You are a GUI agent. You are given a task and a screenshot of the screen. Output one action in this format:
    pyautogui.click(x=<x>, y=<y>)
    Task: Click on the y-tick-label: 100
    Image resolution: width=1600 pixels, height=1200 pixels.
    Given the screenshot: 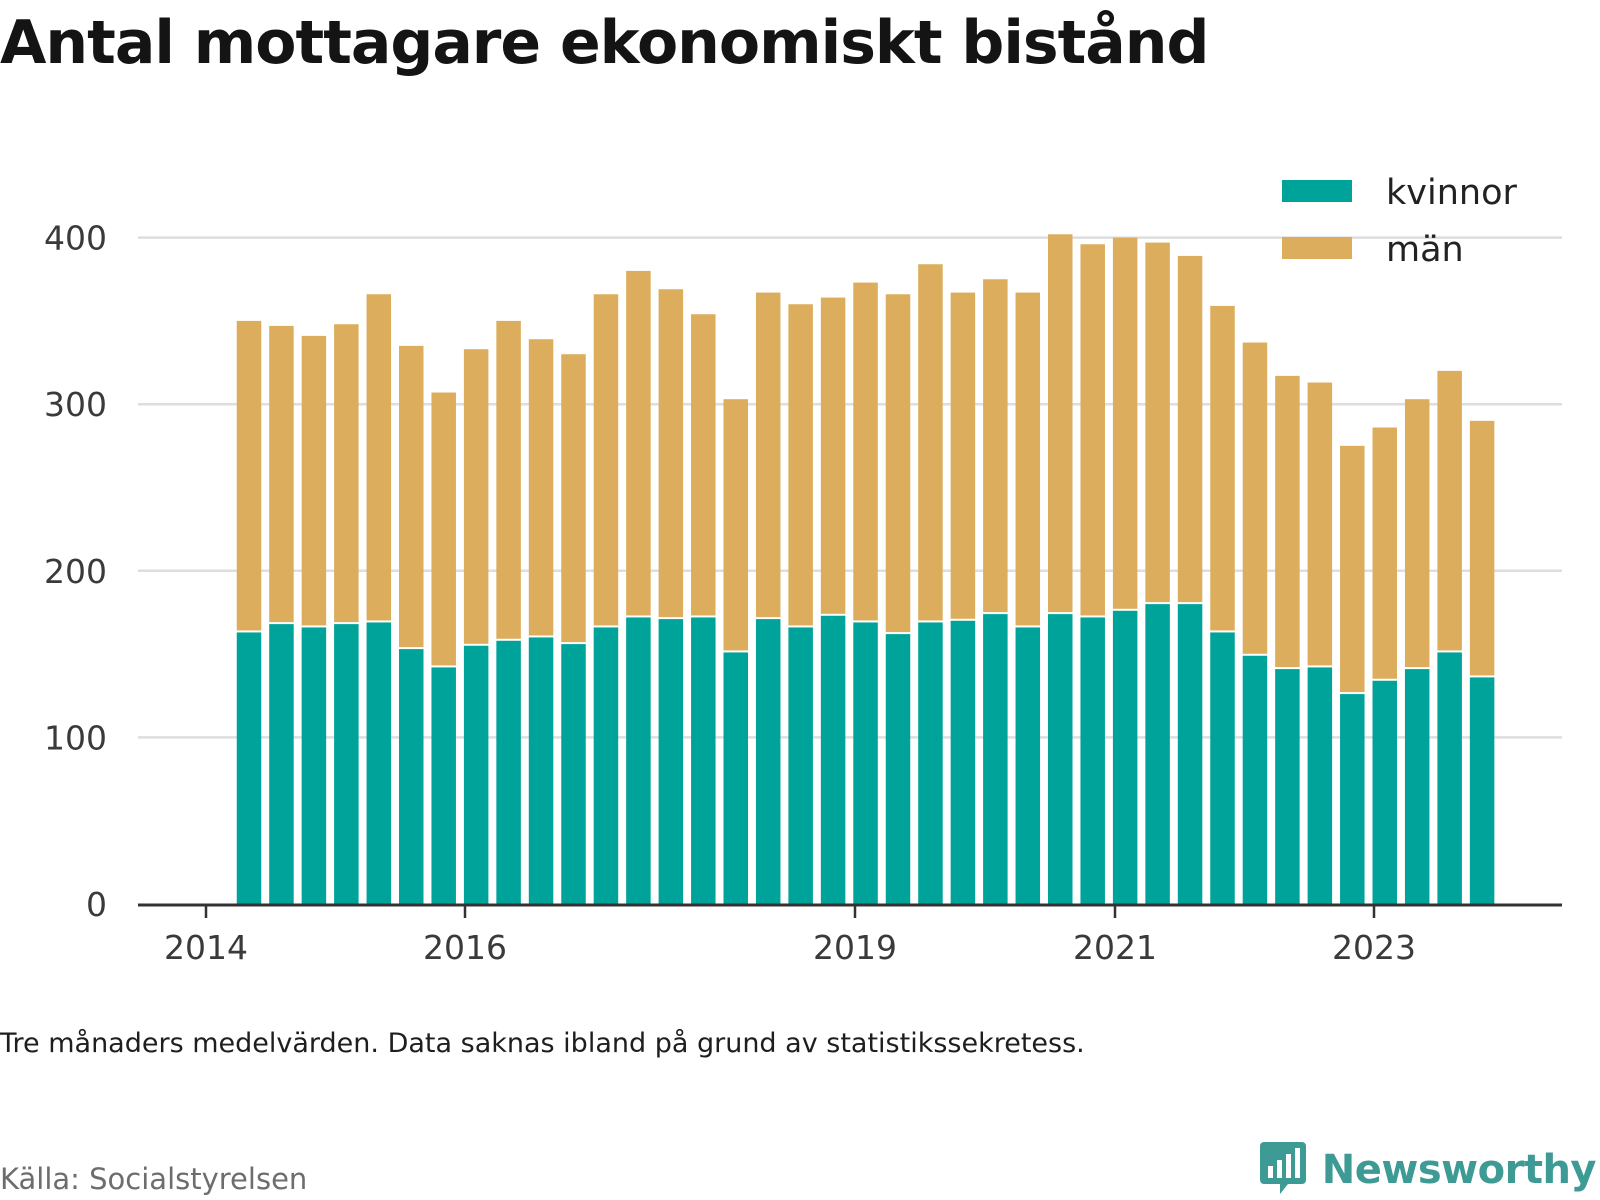 What is the action you would take?
    pyautogui.click(x=75, y=737)
    